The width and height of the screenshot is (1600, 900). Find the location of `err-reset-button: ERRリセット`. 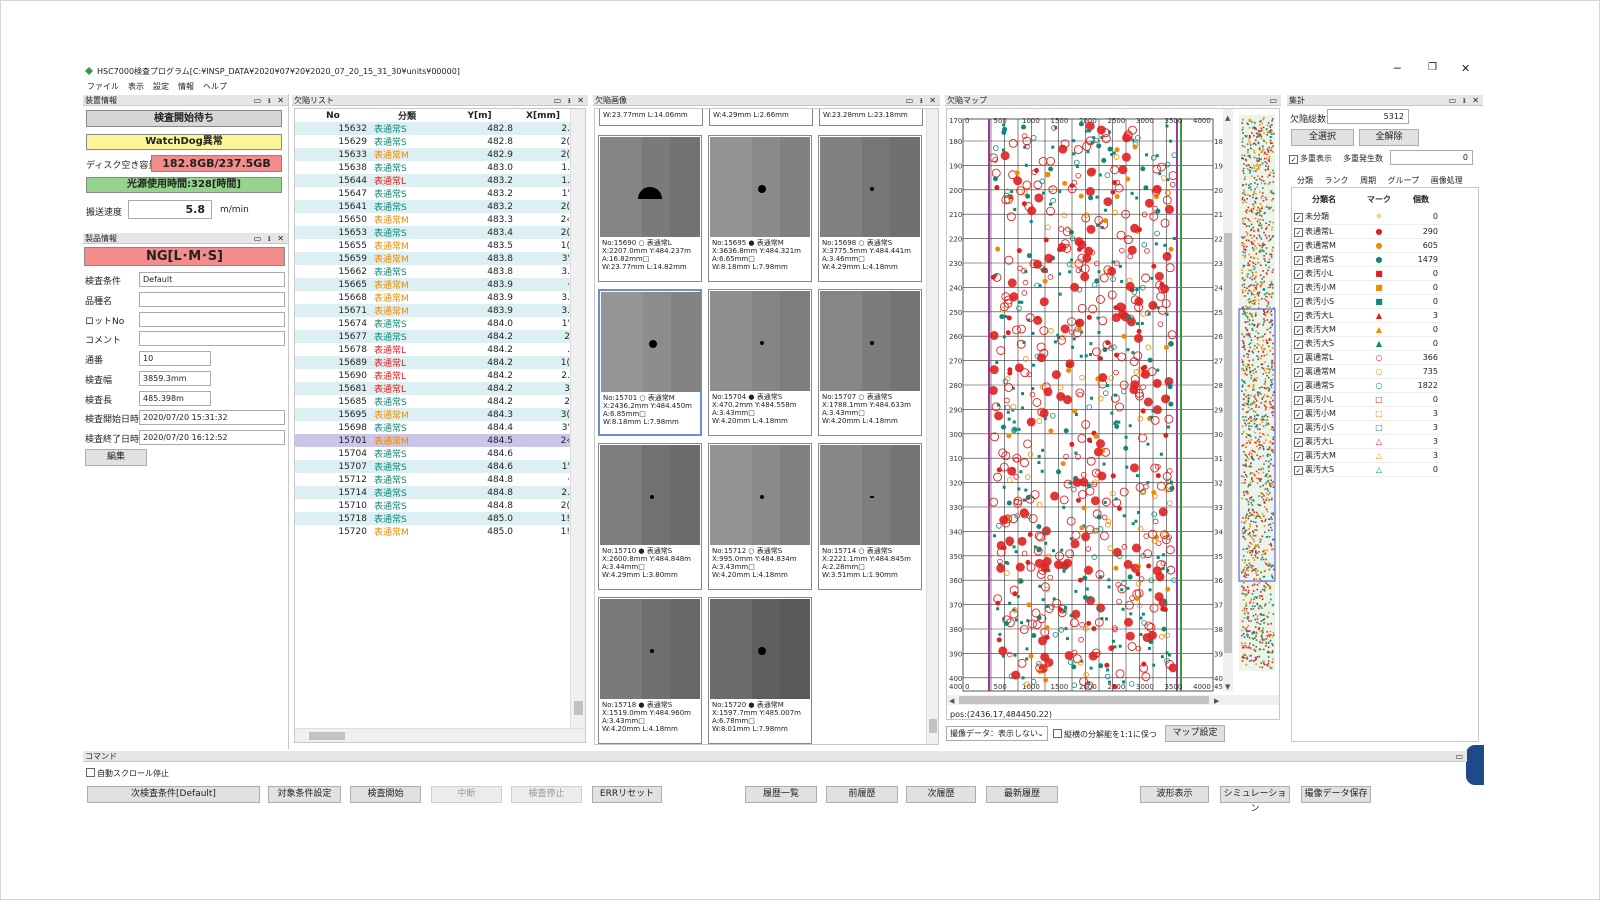

err-reset-button: ERRリセット is located at coordinates (627, 794).